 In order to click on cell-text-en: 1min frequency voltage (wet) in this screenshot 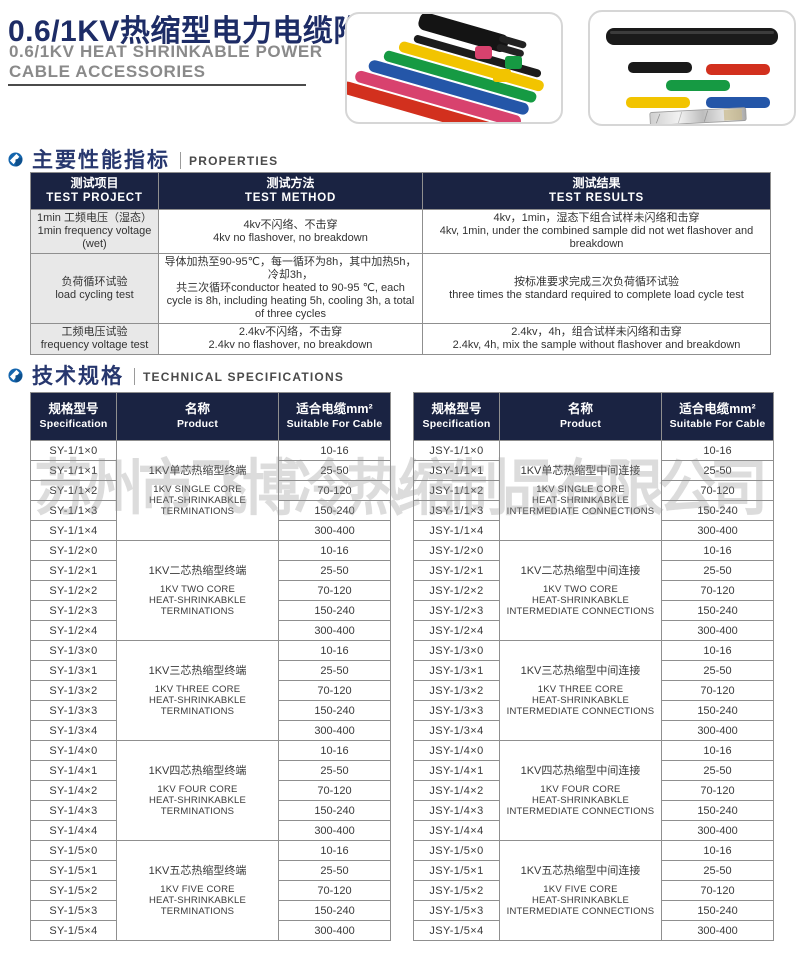, I will do `click(94, 237)`.